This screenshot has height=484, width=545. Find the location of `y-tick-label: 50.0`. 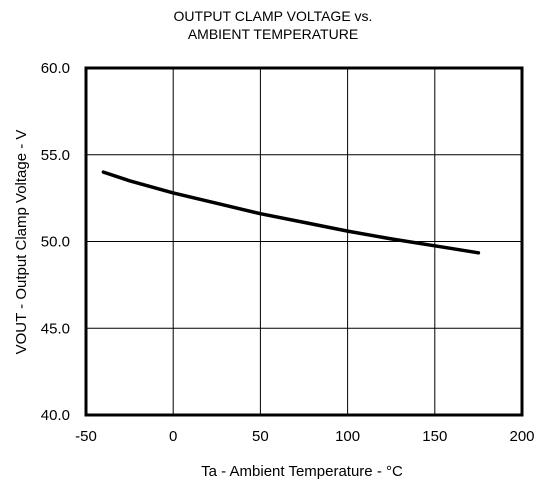

y-tick-label: 50.0 is located at coordinates (55, 242).